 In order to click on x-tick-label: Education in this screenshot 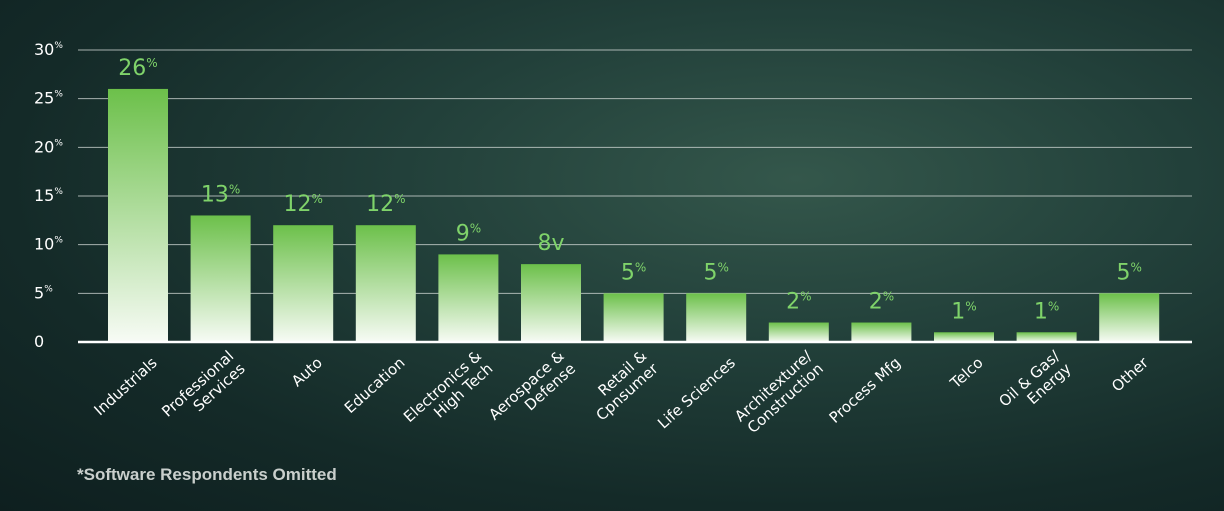, I will do `click(375, 385)`.